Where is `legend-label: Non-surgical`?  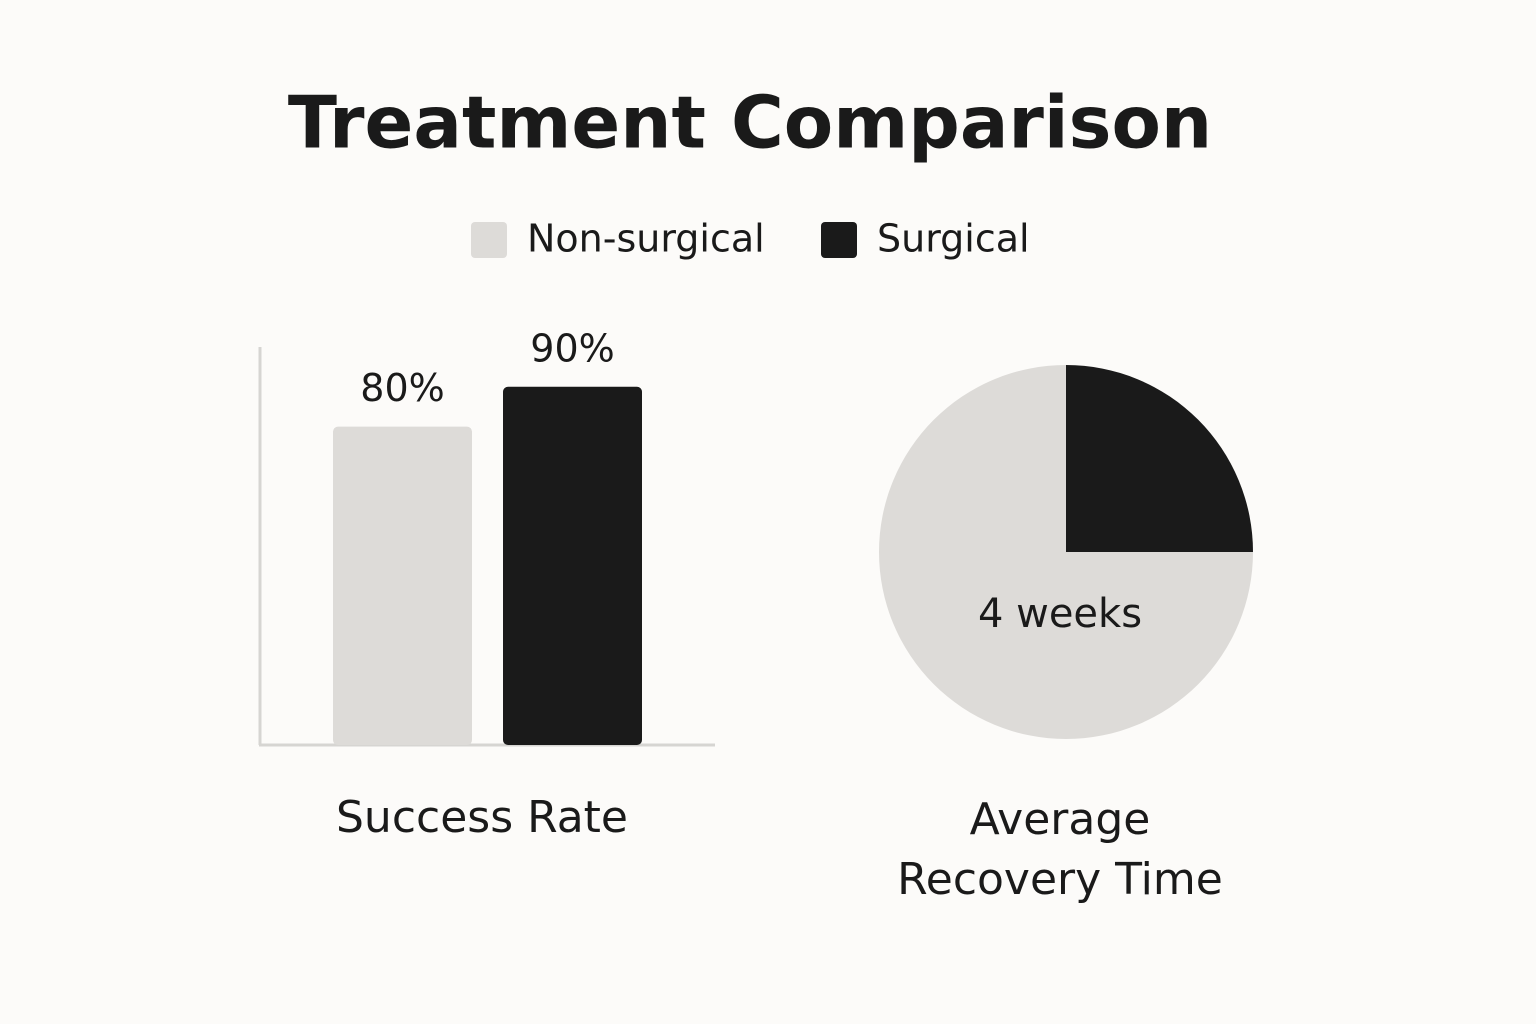 legend-label: Non-surgical is located at coordinates (646, 239).